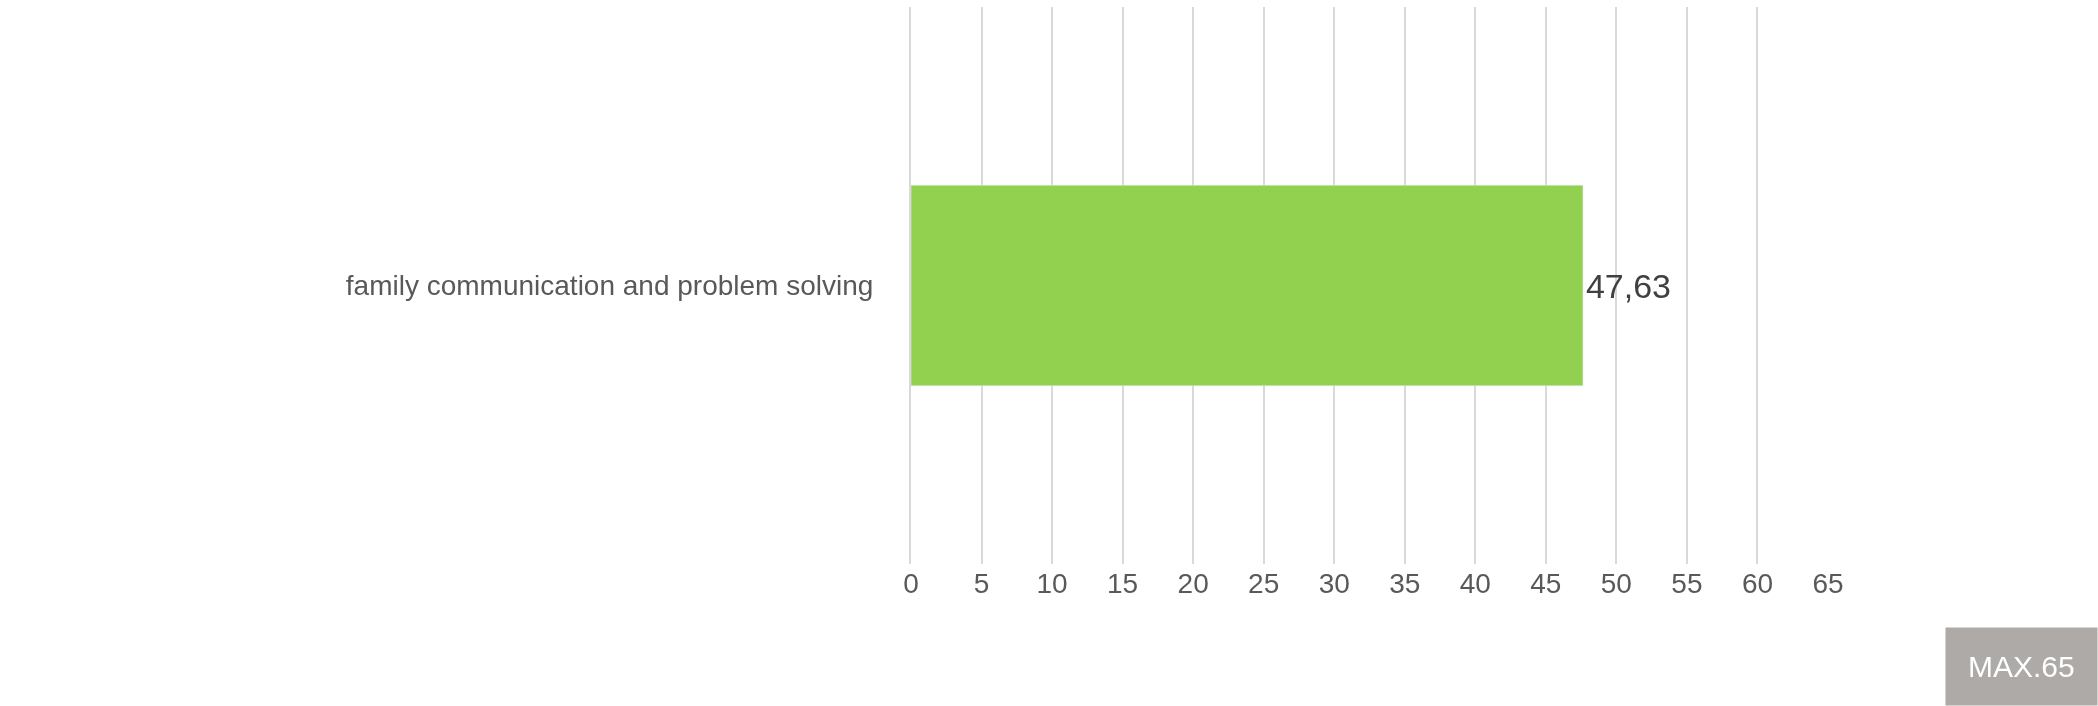 The image size is (2098, 706). I want to click on x-tick-label: 0, so click(911, 583).